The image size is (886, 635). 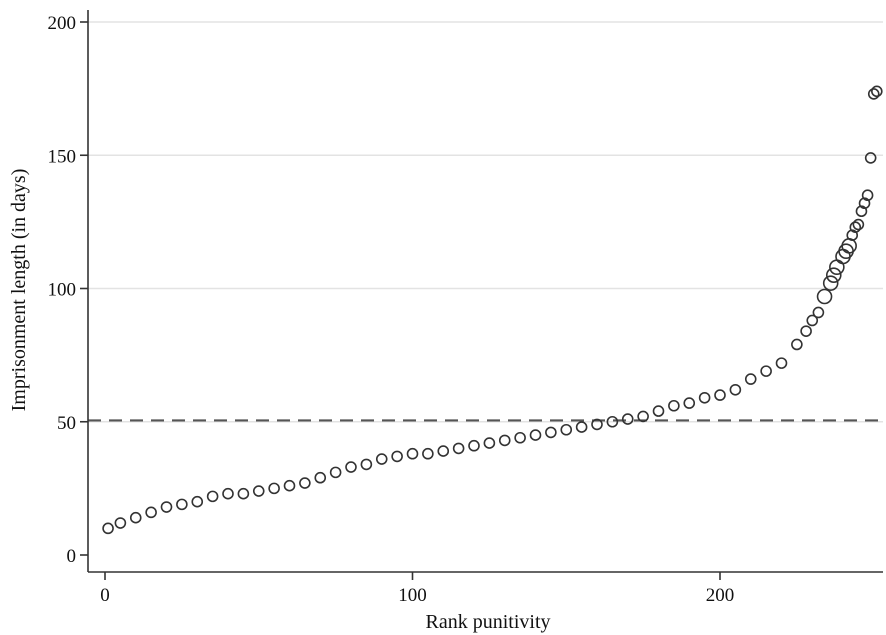 I want to click on y-tick-label: 200, so click(x=62, y=23).